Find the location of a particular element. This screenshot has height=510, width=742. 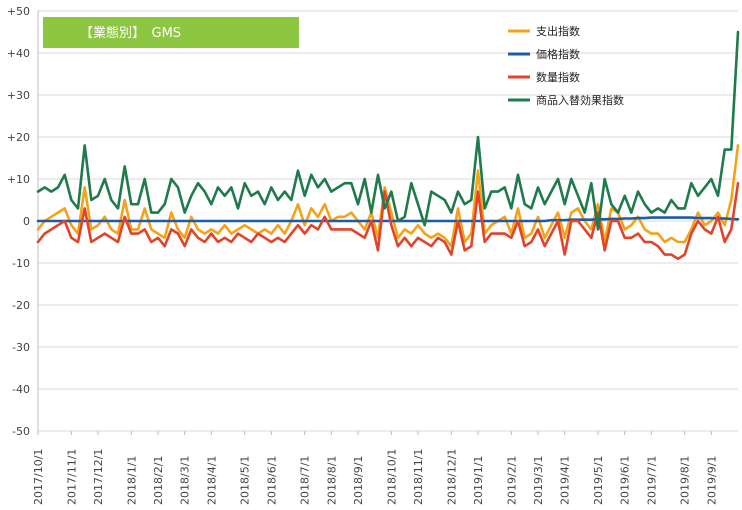

y-axis: +50 +40 +30 +20 +10 0 -10 -20 -30 -40 -50 is located at coordinates (23, 221).